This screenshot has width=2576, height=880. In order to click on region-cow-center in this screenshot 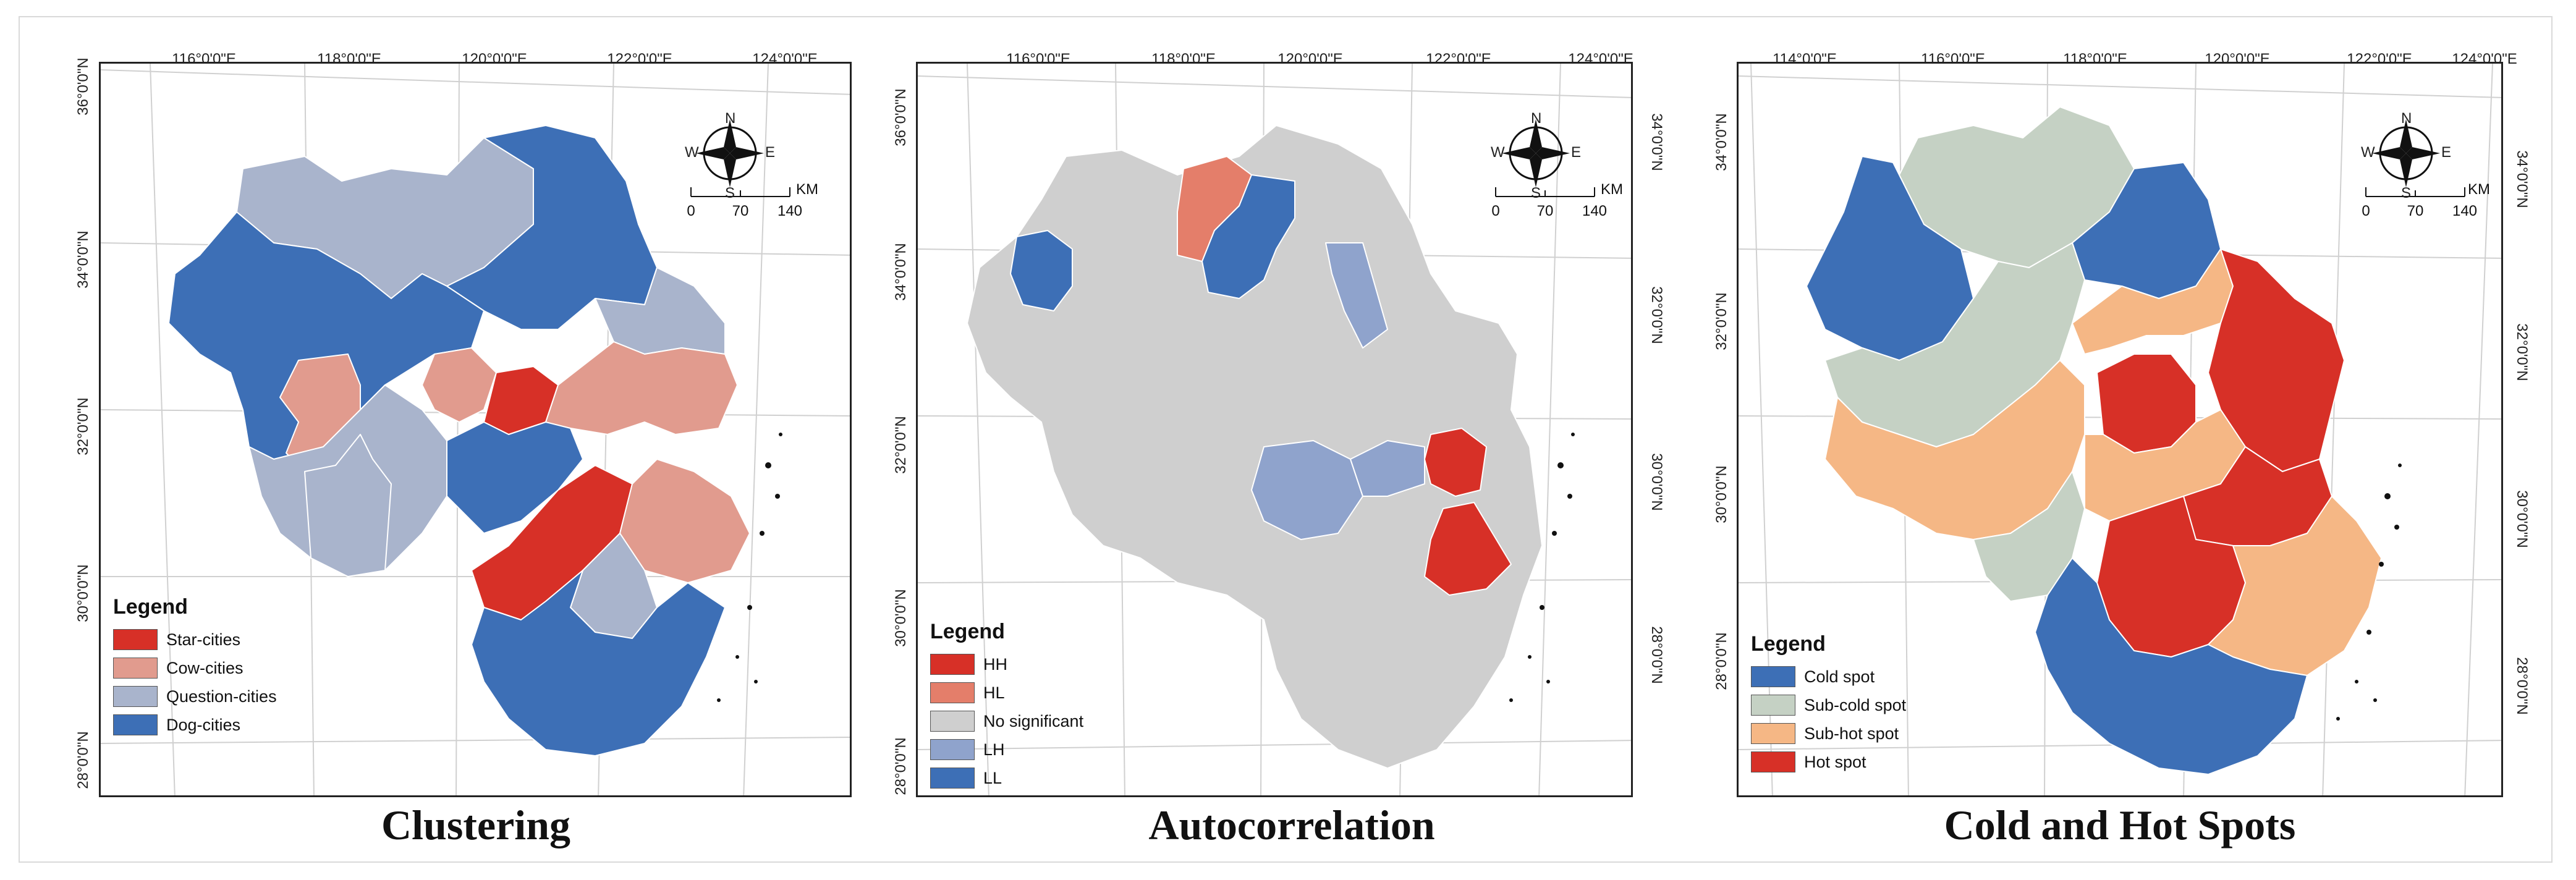, I will do `click(459, 385)`.